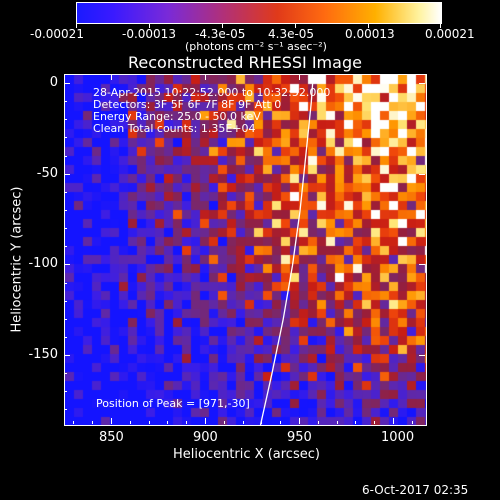 This screenshot has width=500, height=500. Describe the element at coordinates (245, 62) in the screenshot. I see `plot-title: Reconstructed RHESSI Image` at that location.